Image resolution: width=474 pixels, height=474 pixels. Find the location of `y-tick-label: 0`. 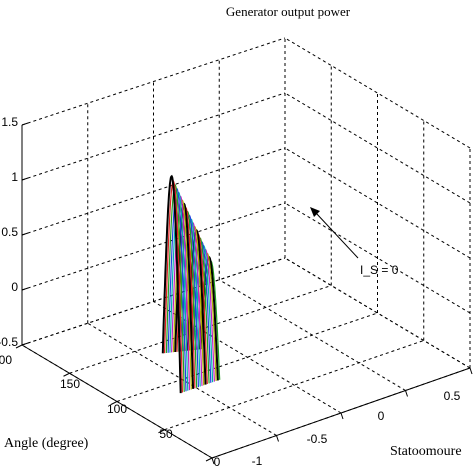

y-tick-label: 0 is located at coordinates (381, 416).